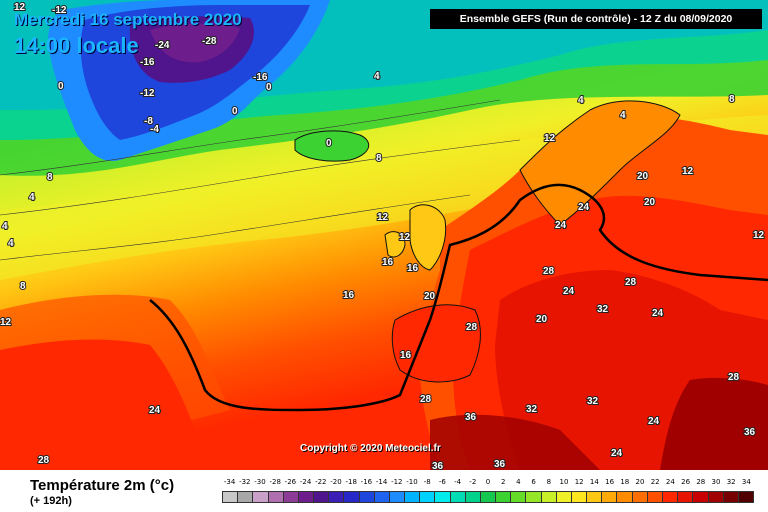  I want to click on ireland, so click(395, 244).